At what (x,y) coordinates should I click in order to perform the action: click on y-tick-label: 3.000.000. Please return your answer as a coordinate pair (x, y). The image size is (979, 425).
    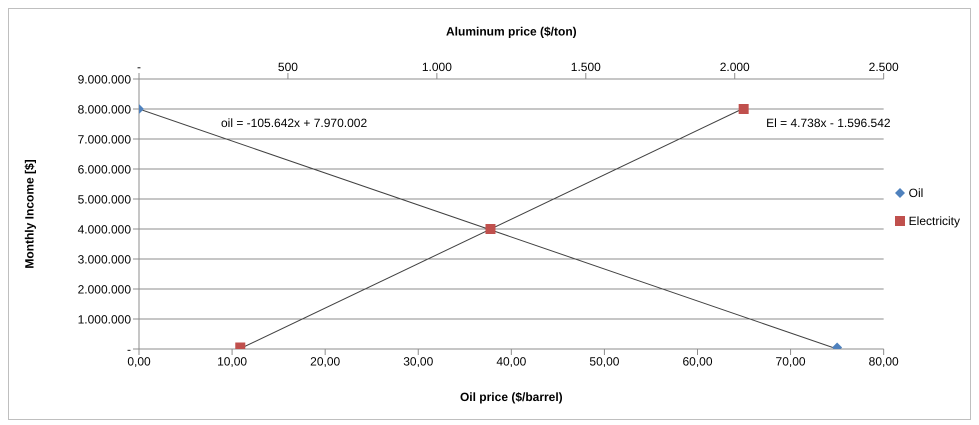
    Looking at the image, I should click on (105, 259).